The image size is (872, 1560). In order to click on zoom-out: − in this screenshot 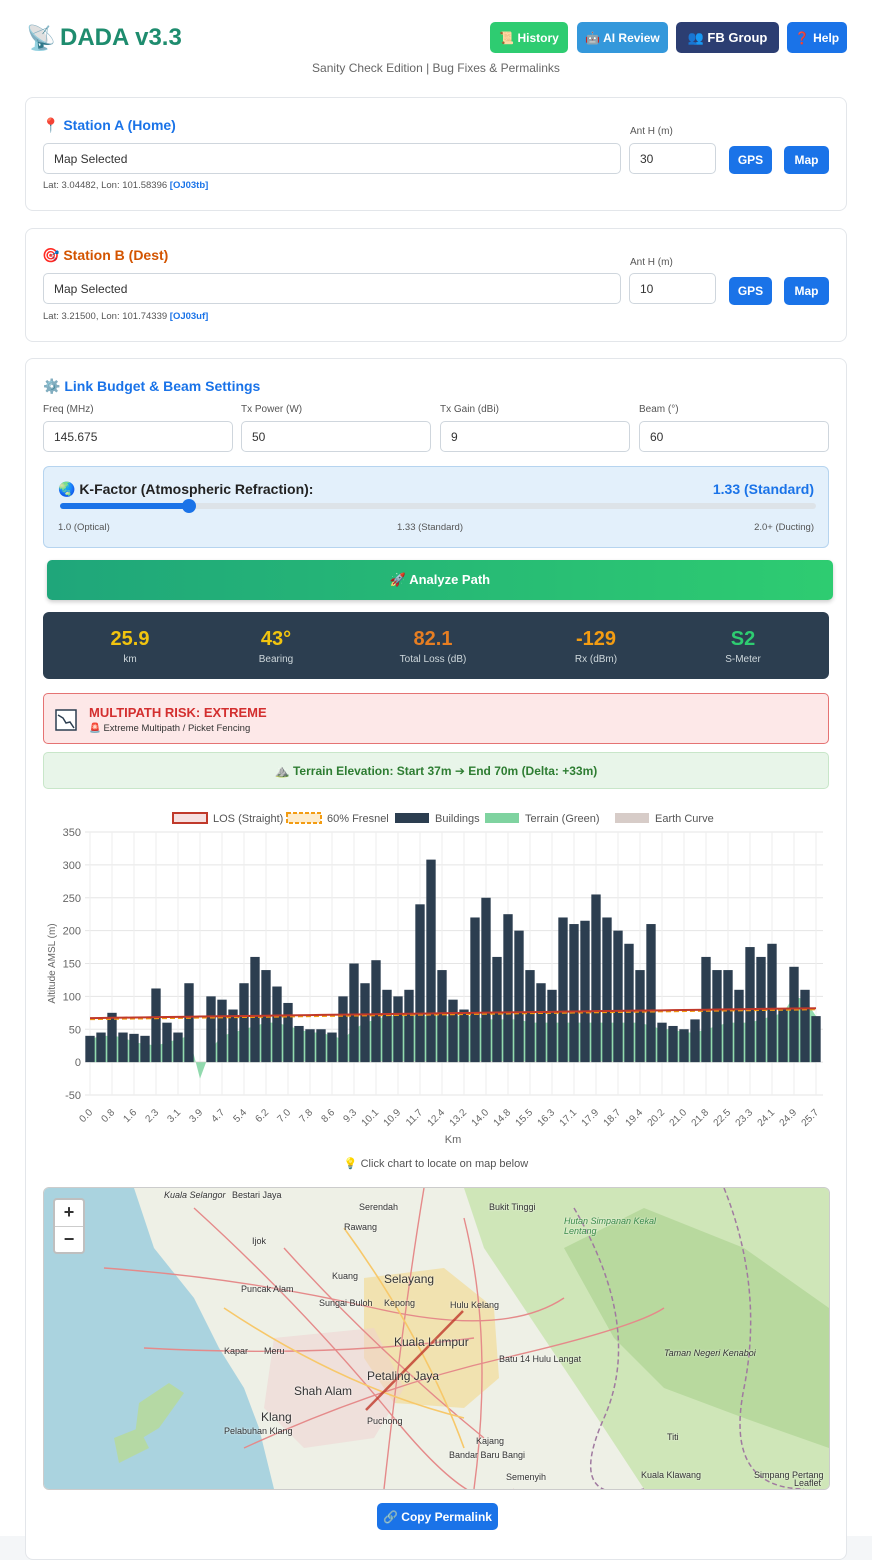, I will do `click(69, 1239)`.